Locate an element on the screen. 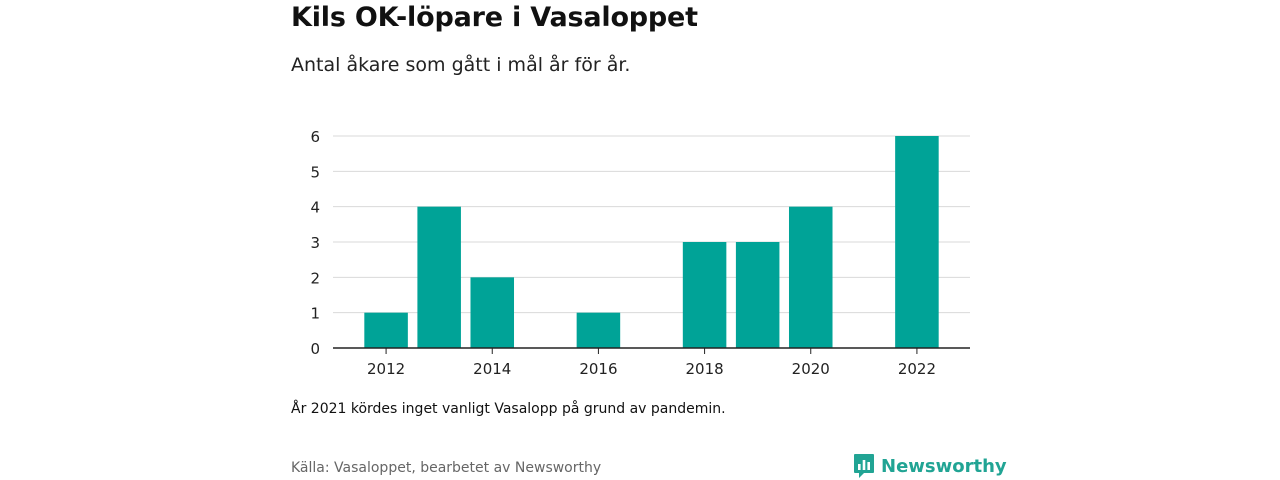  chart-subtitle: Antal åkare som gått i mål år för år. is located at coordinates (461, 65).